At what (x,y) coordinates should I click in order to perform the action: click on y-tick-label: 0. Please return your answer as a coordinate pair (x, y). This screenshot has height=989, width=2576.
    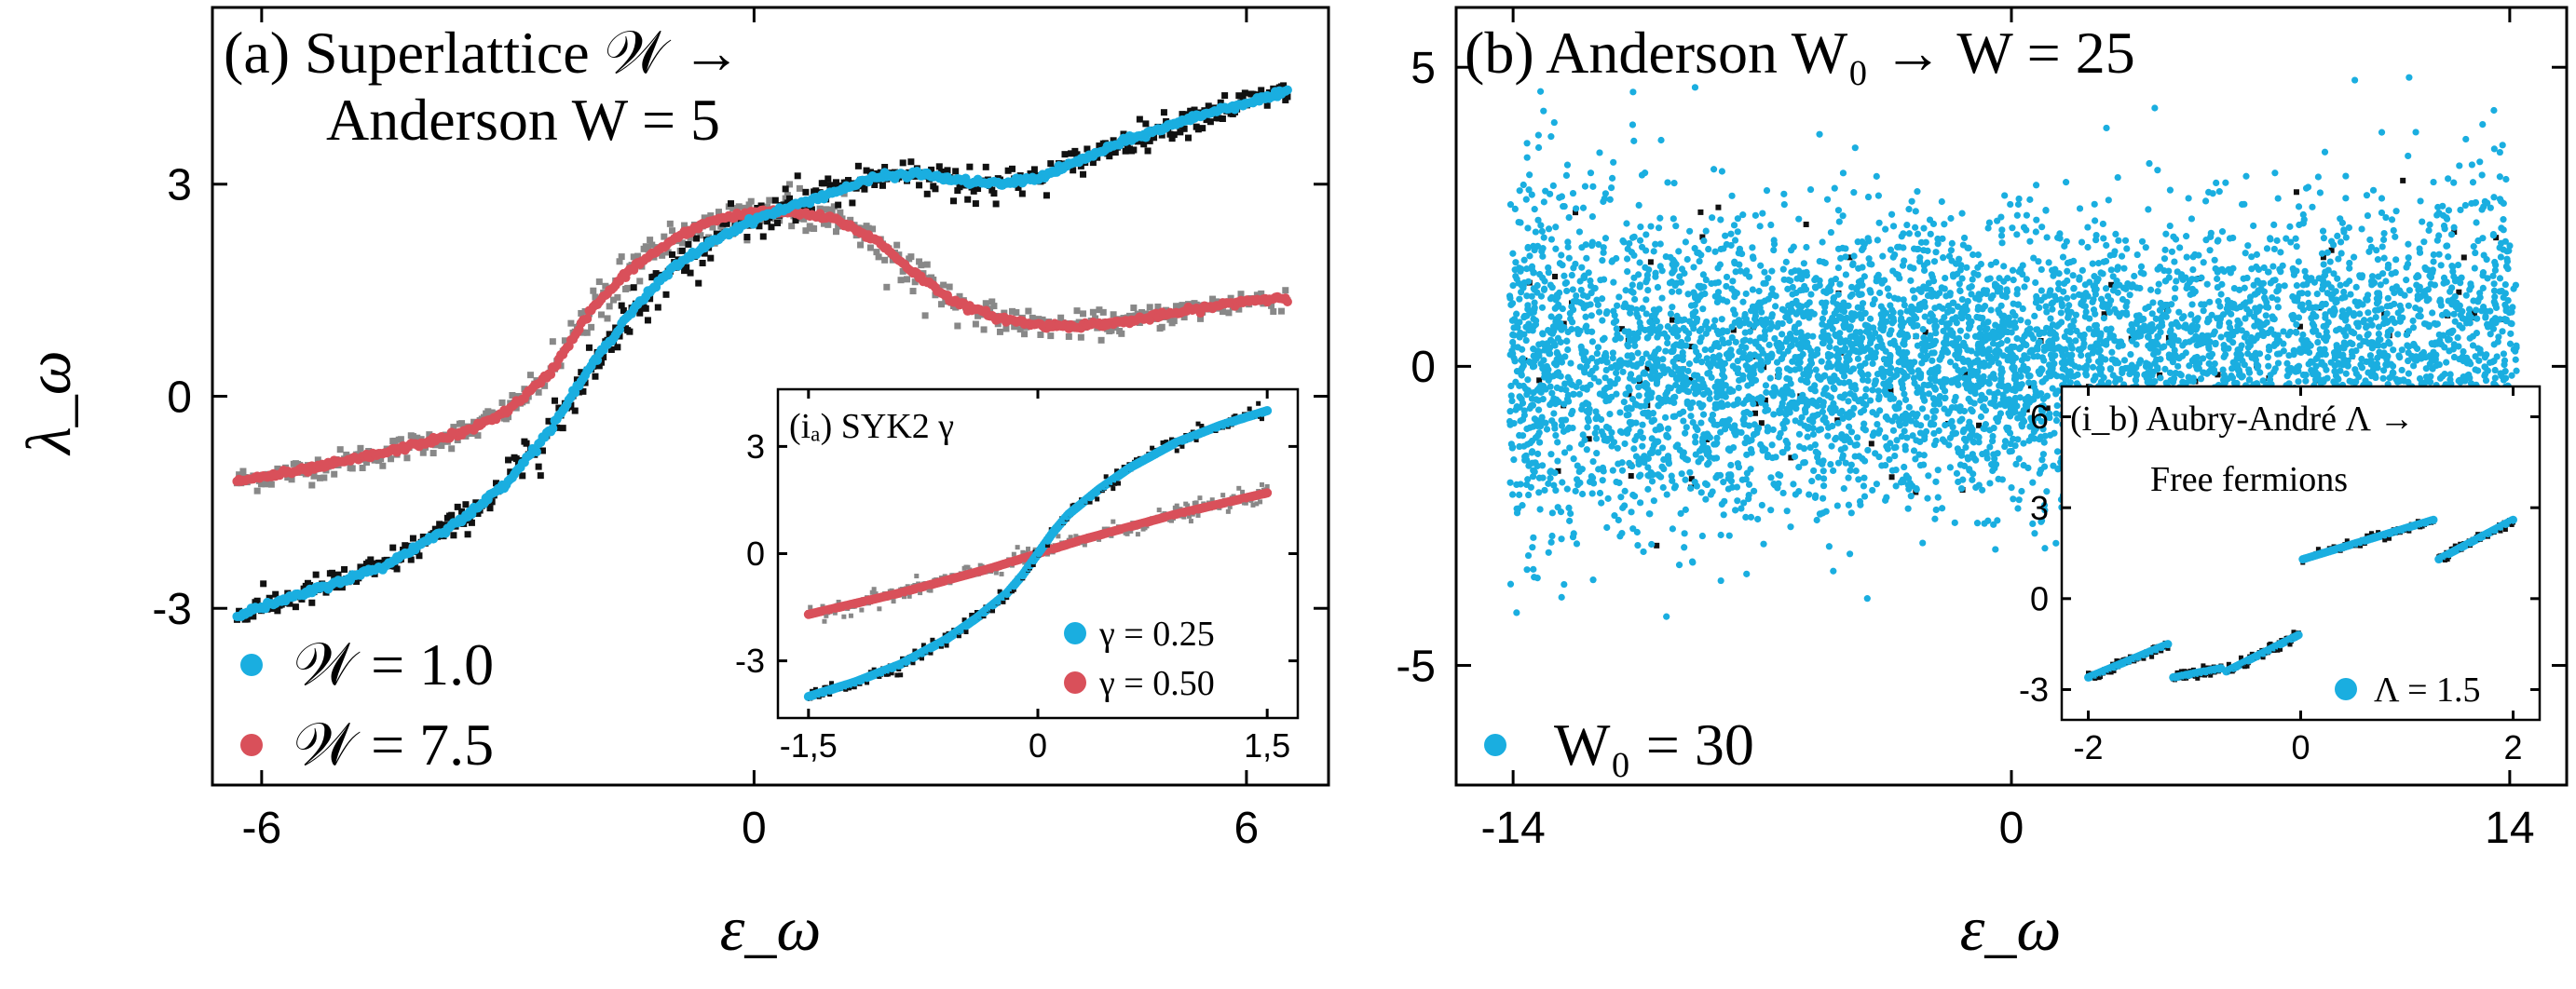
    Looking at the image, I should click on (179, 397).